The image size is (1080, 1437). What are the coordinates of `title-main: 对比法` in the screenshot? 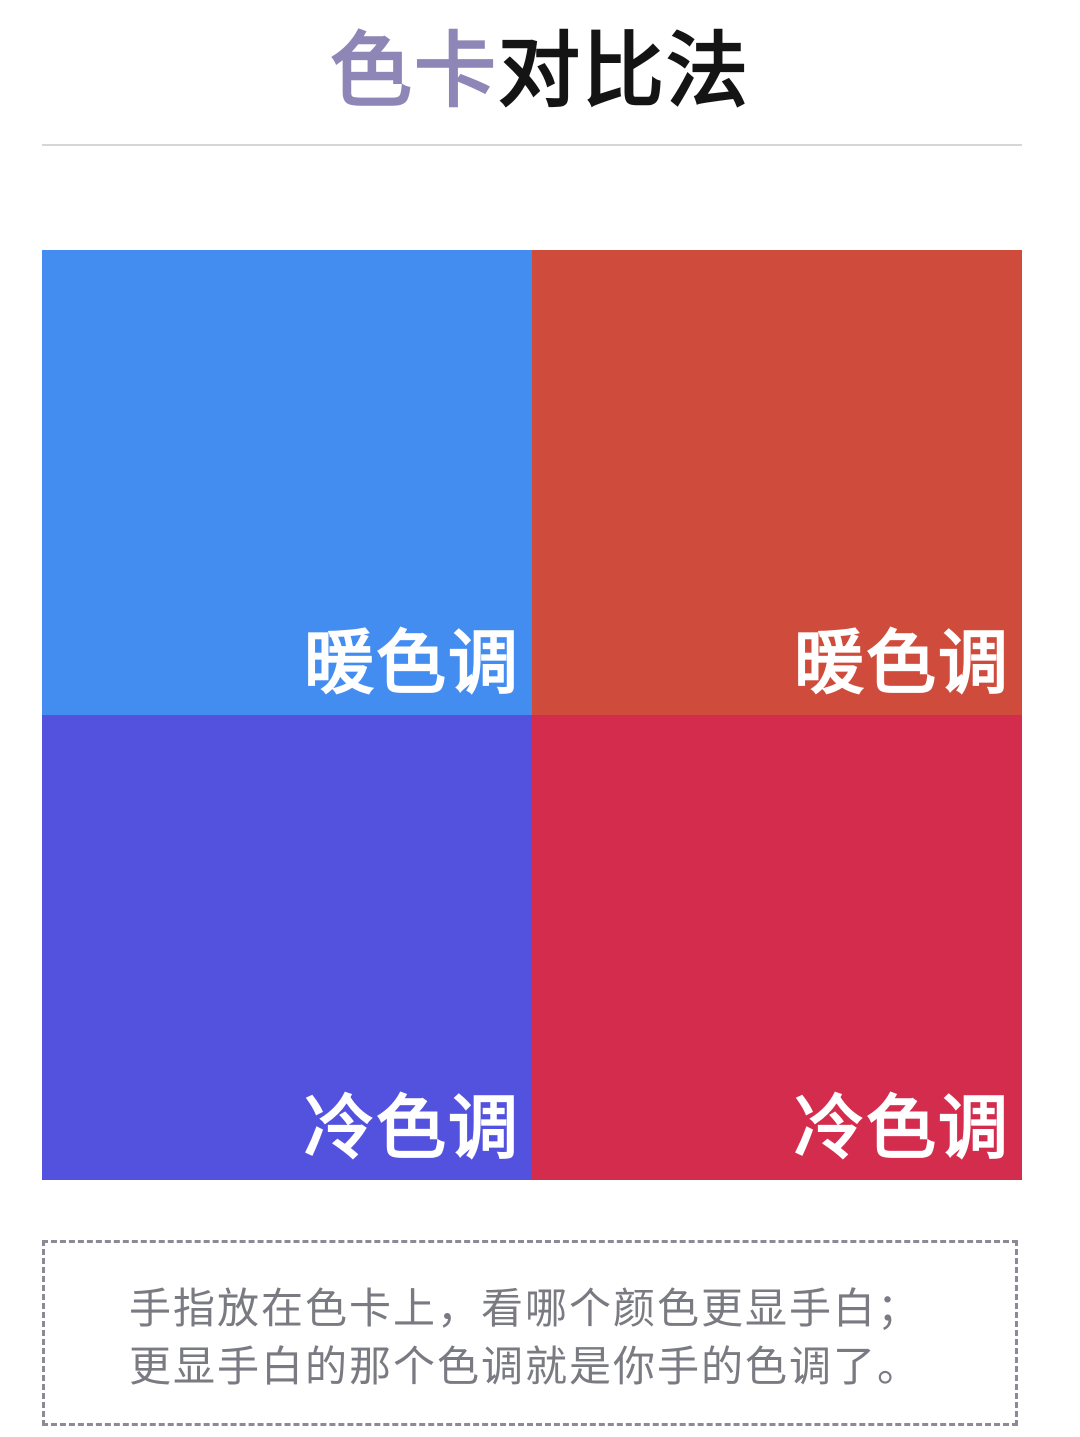 It's located at (624, 71).